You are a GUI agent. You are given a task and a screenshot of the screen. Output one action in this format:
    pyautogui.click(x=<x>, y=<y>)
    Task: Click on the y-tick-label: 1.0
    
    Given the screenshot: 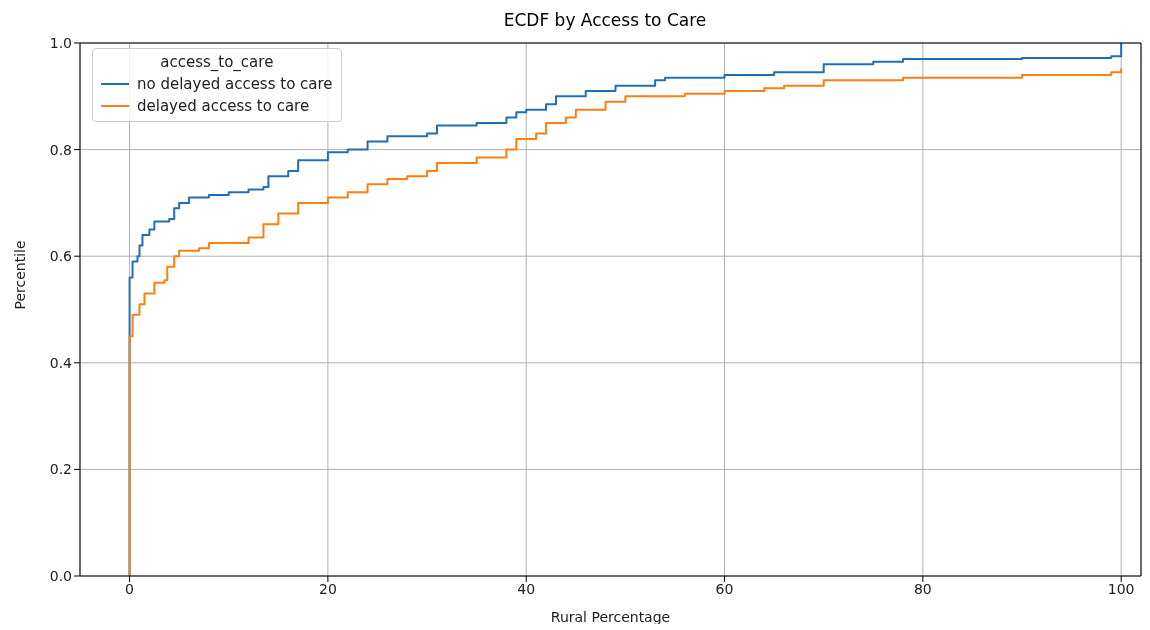 What is the action you would take?
    pyautogui.click(x=60, y=42)
    